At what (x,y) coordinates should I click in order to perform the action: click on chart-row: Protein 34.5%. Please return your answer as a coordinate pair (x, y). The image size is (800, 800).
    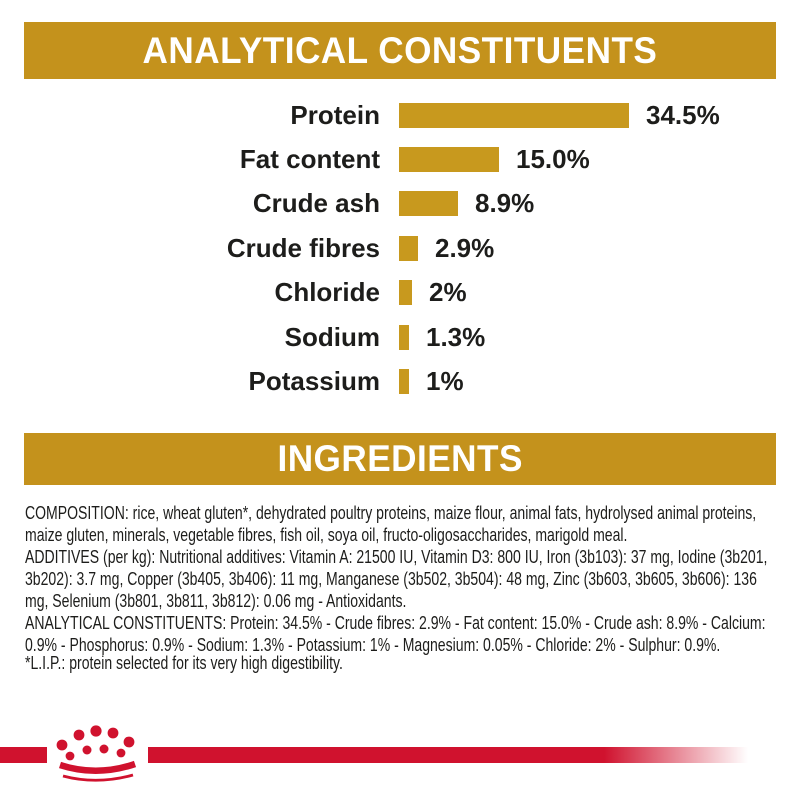
    Looking at the image, I should click on (400, 115).